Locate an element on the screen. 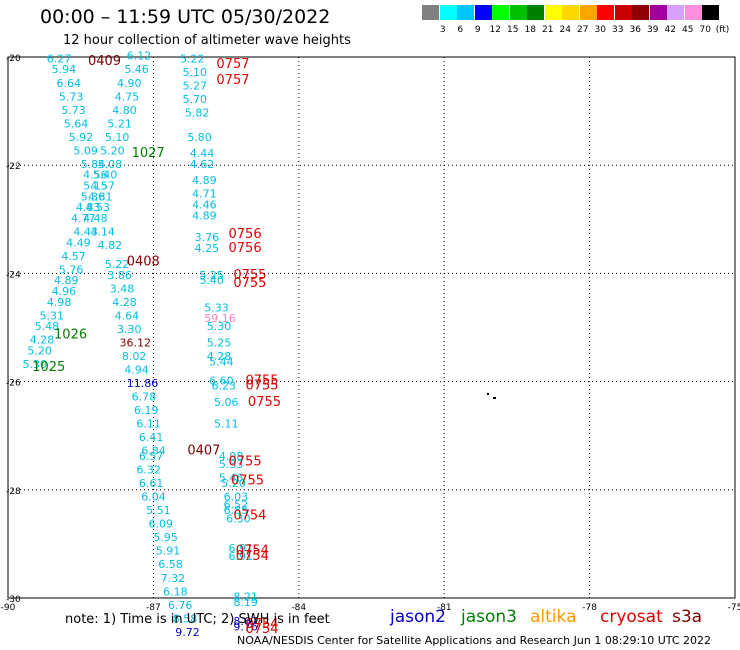 This screenshot has width=740, height=650. wave-height-value: 6.23 is located at coordinates (224, 386).